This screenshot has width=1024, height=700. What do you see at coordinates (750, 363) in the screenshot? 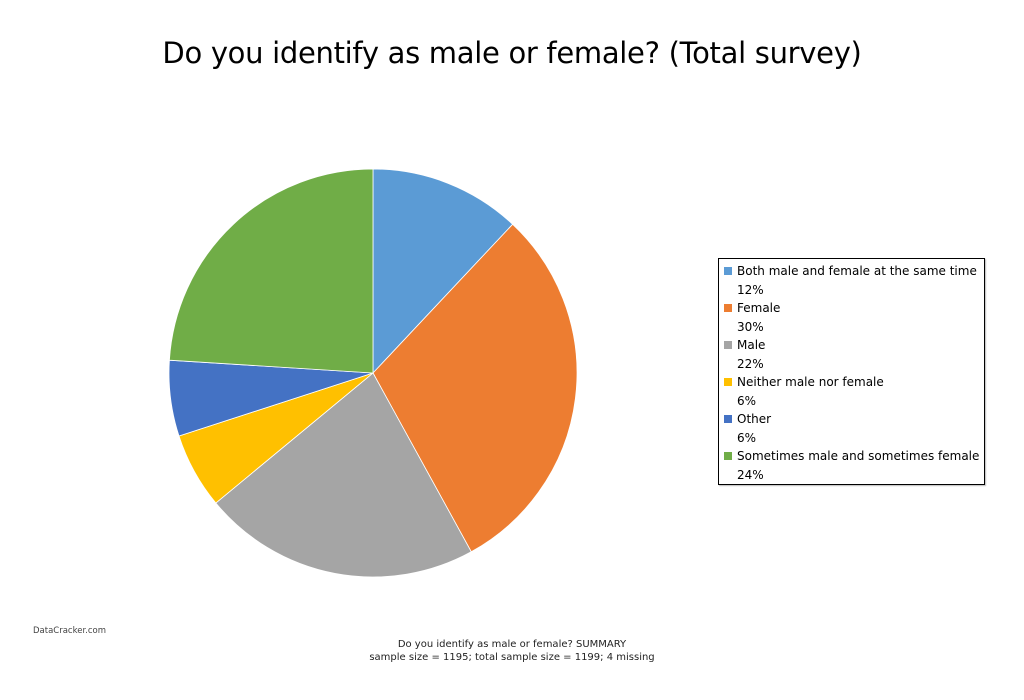
I see `legend-percent: 22%` at bounding box center [750, 363].